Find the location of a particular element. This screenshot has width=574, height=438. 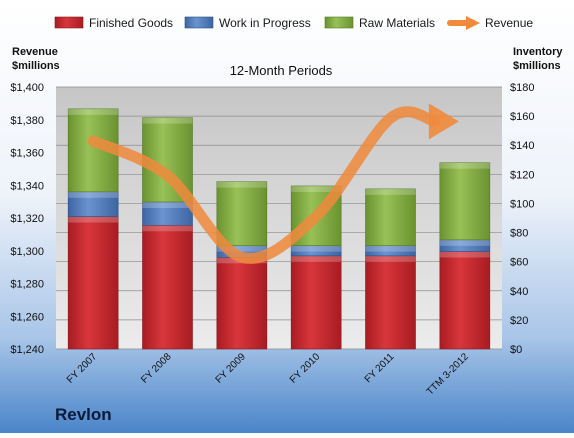

revenue-arrowhead is located at coordinates (443, 121).